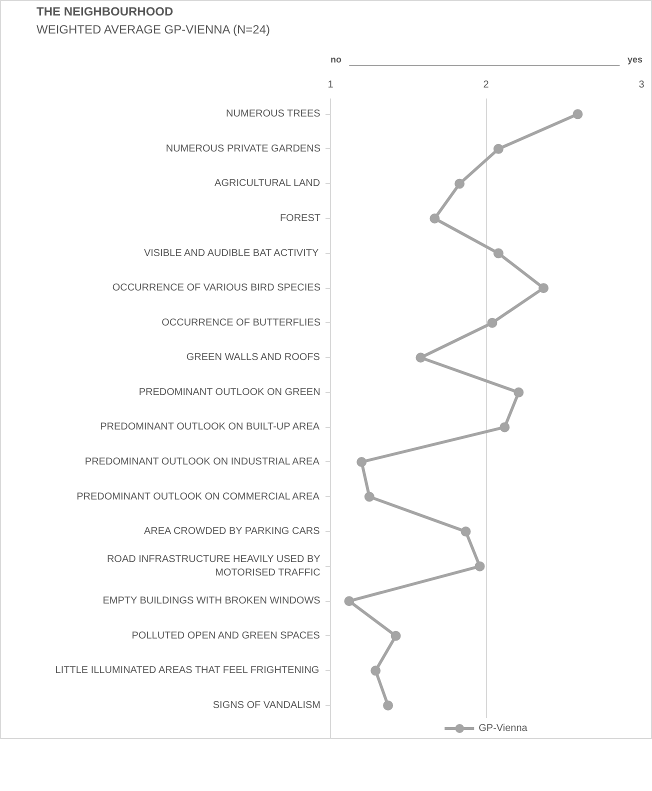 The width and height of the screenshot is (652, 791). Describe the element at coordinates (486, 85) in the screenshot. I see `x-tick-label: 2` at that location.